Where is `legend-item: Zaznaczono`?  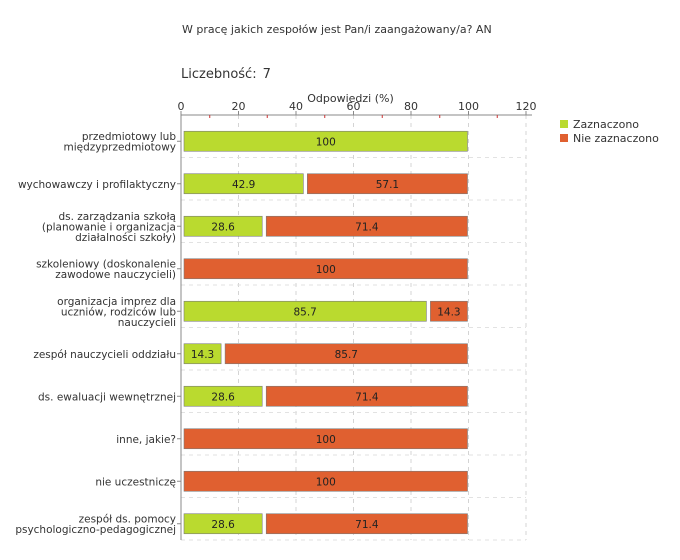 legend-item: Zaznaczono is located at coordinates (609, 124).